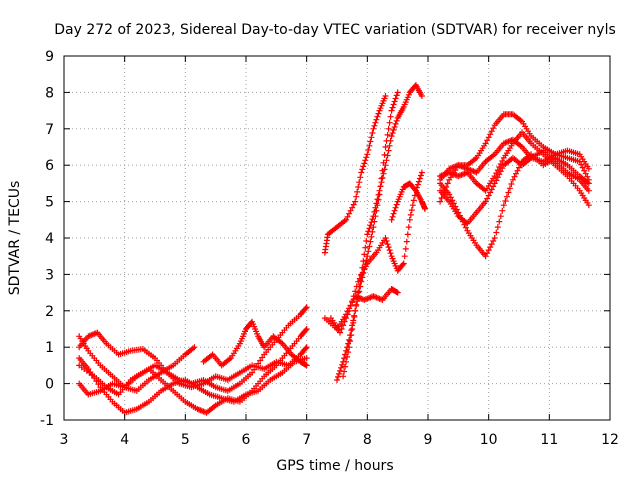 This screenshot has height=480, width=640. What do you see at coordinates (15, 238) in the screenshot?
I see `y-axis-label: SDTVAR / TECUs` at bounding box center [15, 238].